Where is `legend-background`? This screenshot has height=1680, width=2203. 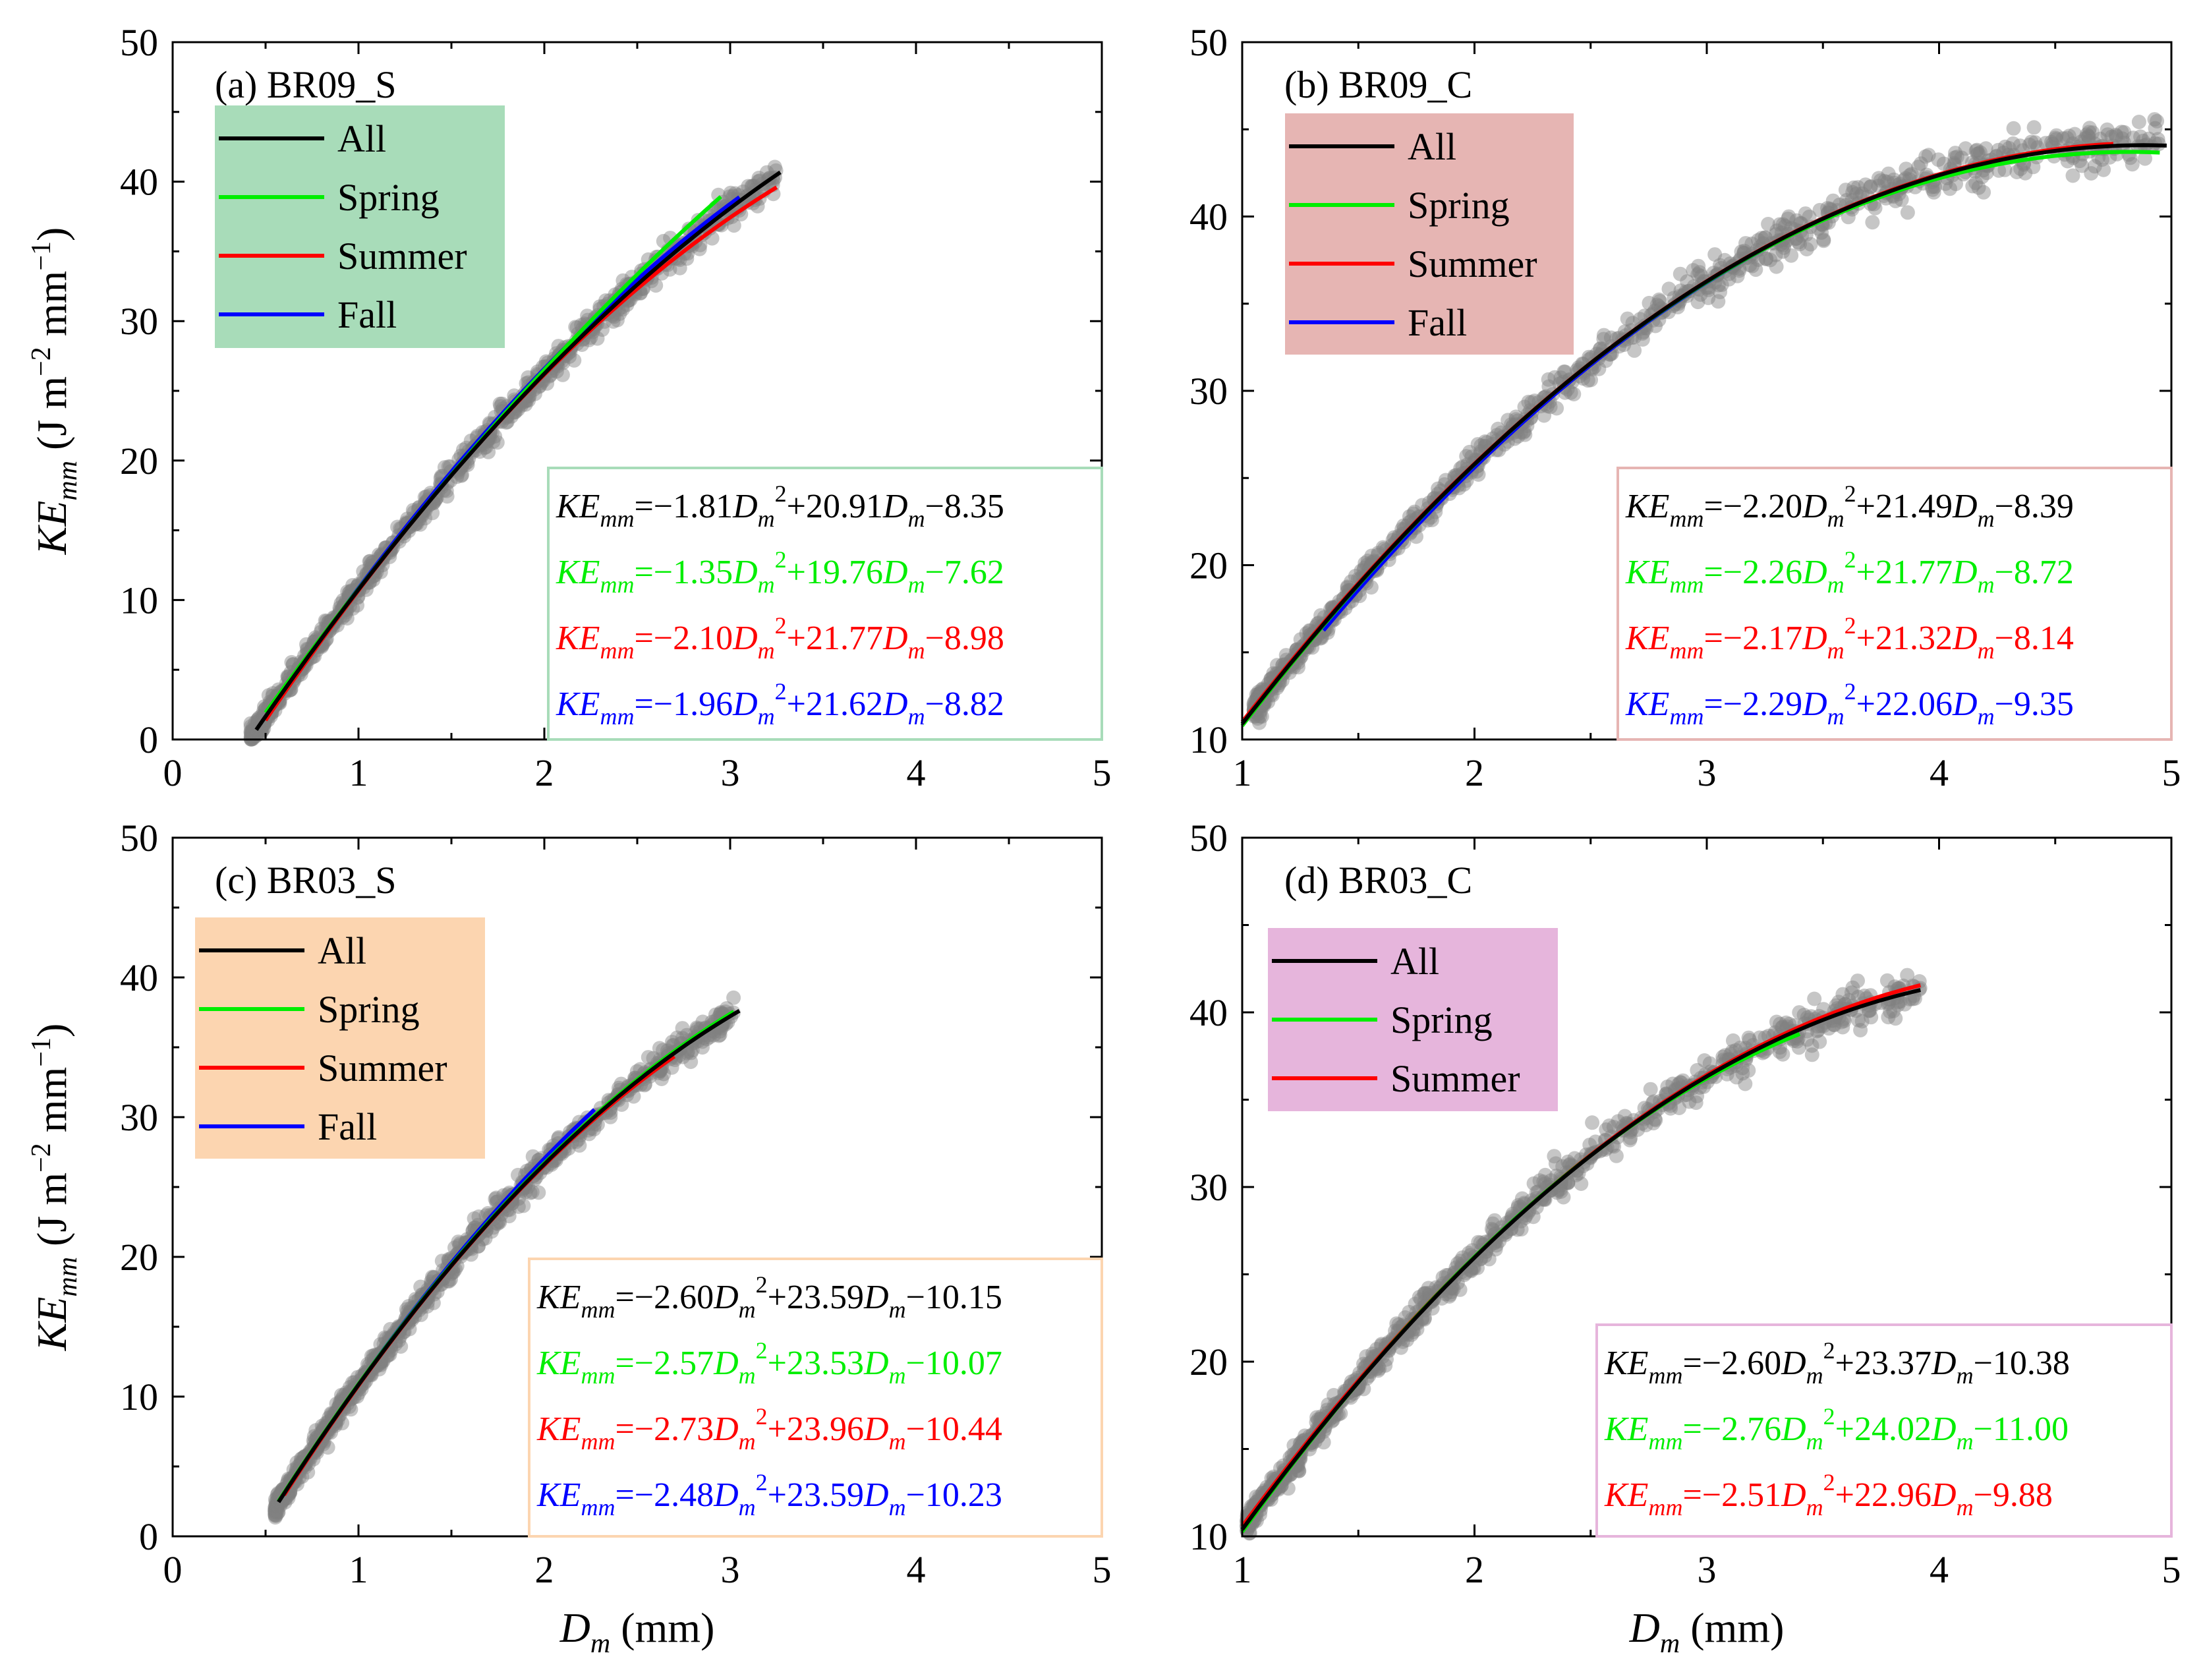
legend-background is located at coordinates (360, 226).